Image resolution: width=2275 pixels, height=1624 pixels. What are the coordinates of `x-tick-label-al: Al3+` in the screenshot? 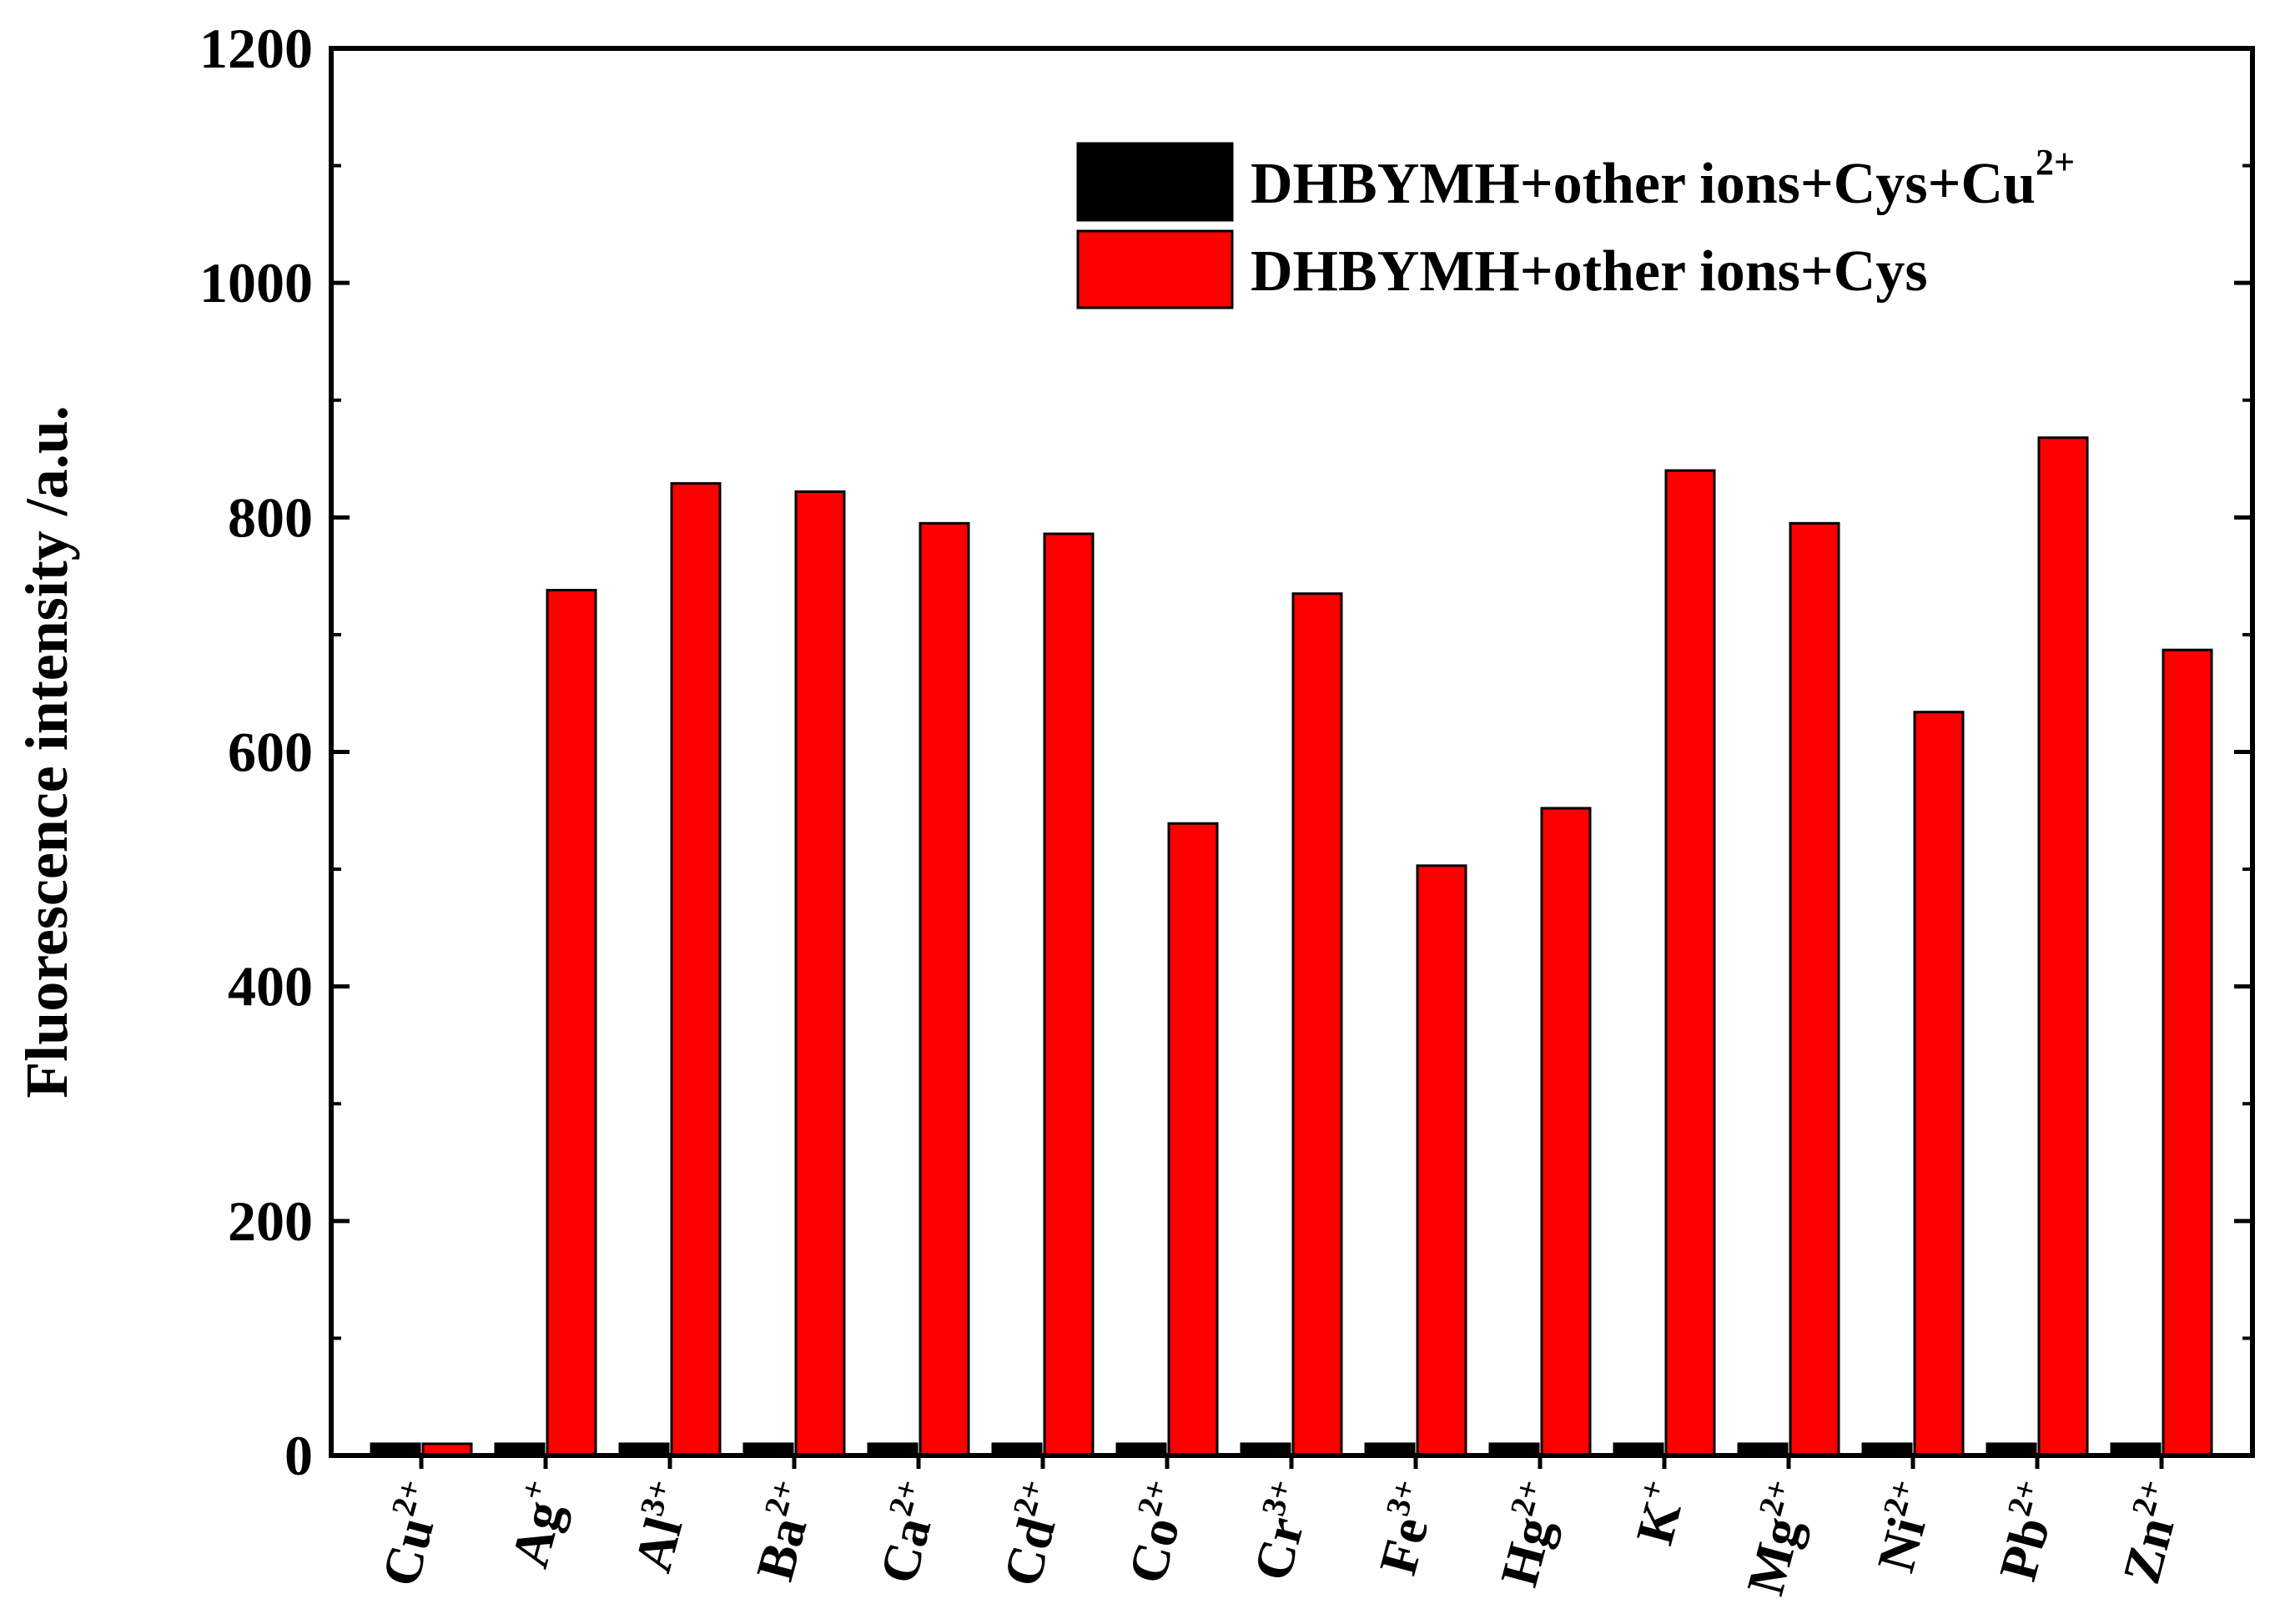 It's located at (660, 1527).